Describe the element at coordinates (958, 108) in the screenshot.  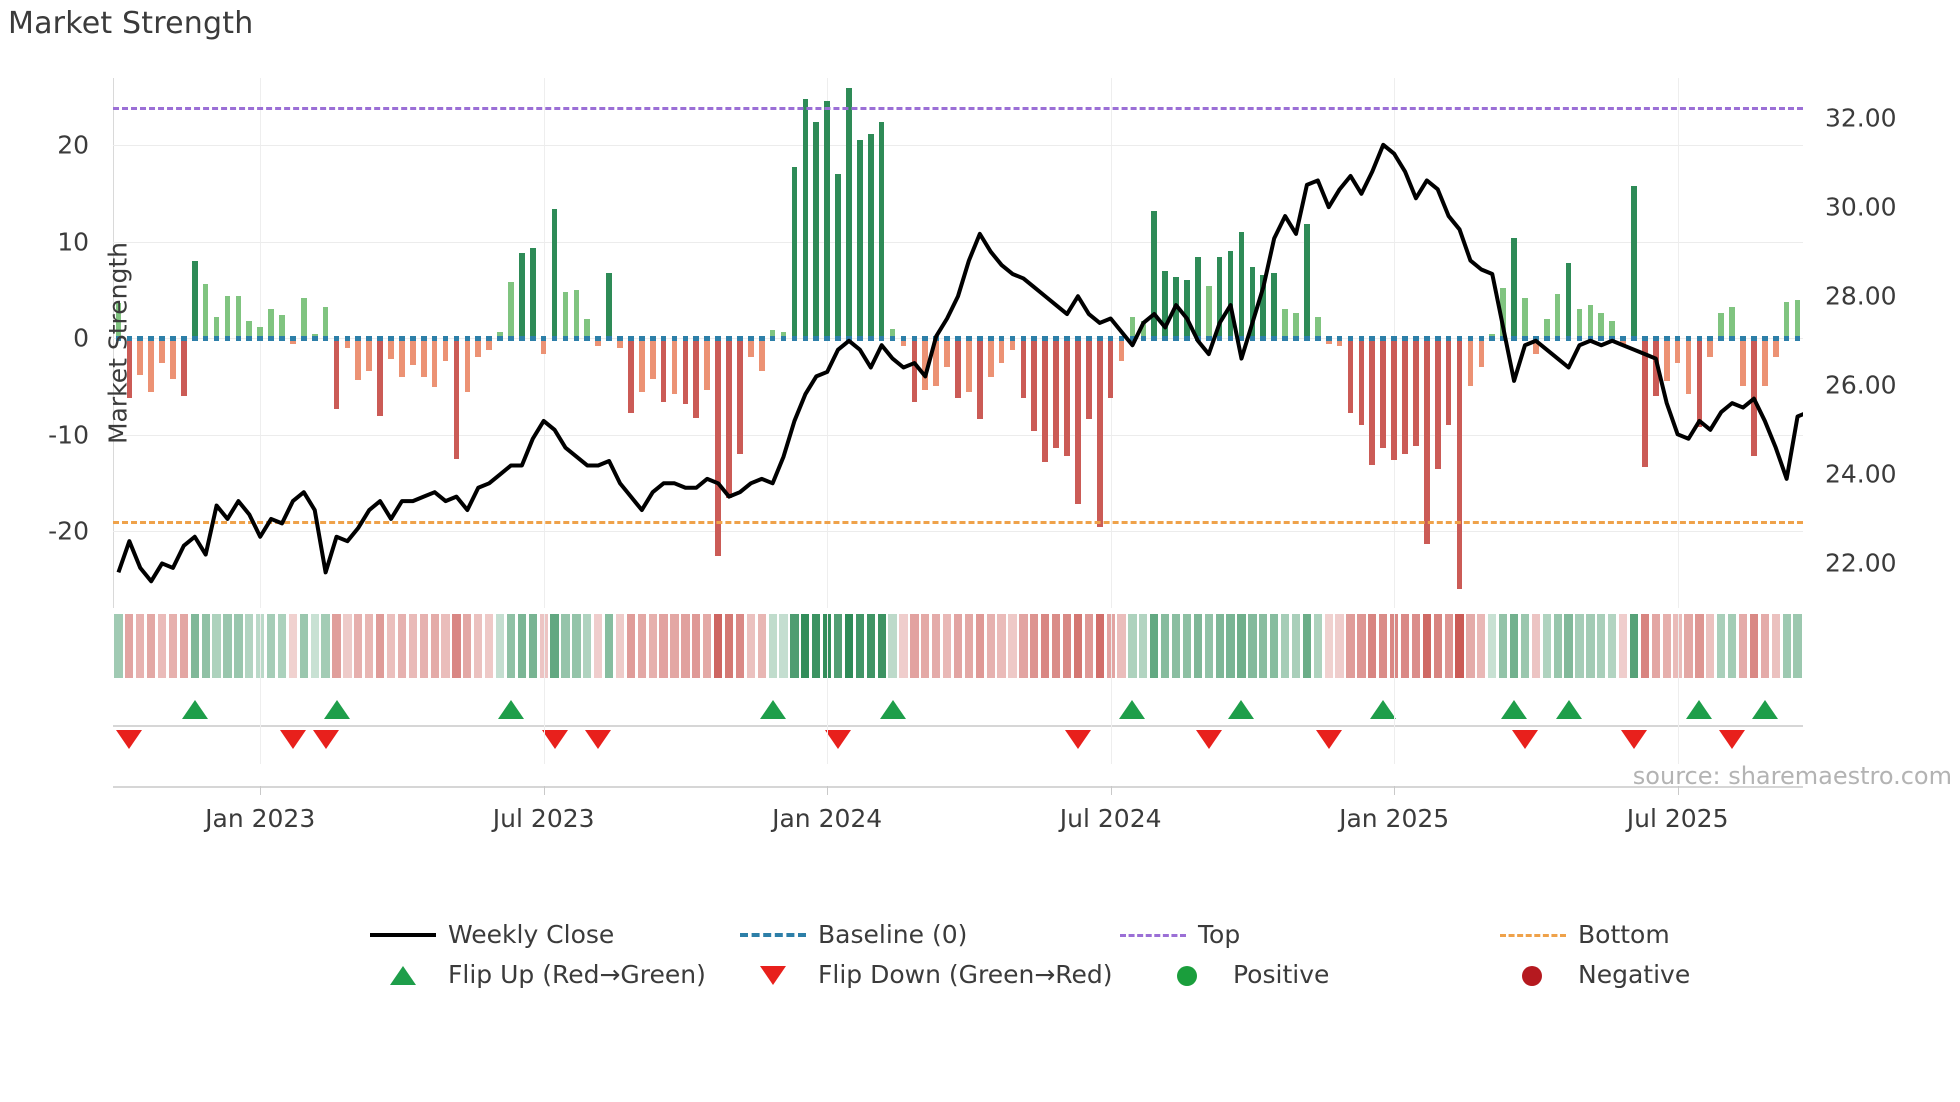
I see `top-threshold-line` at that location.